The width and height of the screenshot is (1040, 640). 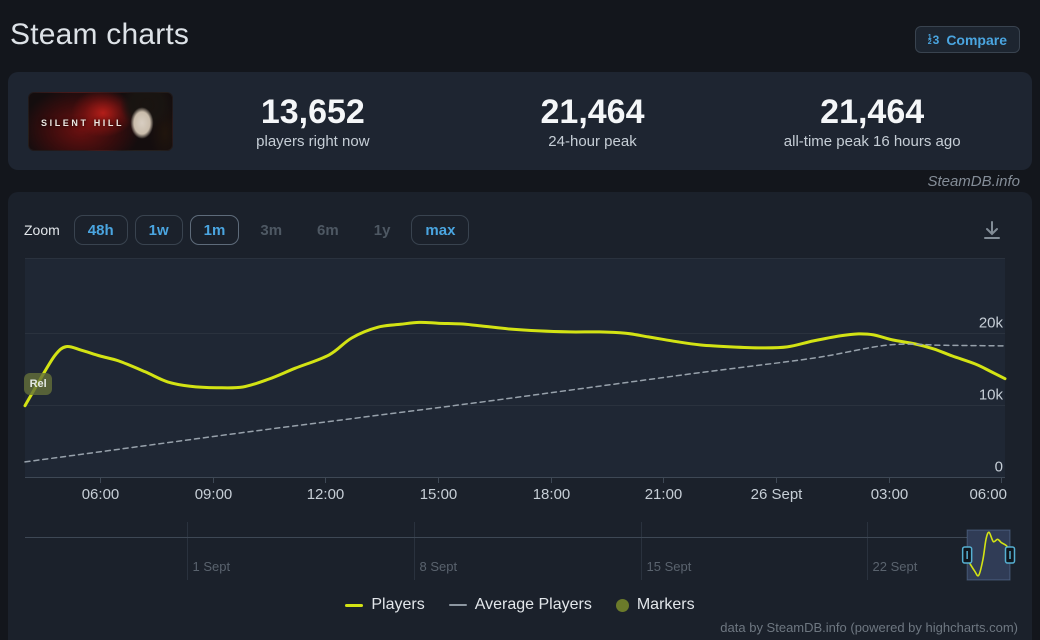 What do you see at coordinates (214, 230) in the screenshot?
I see `zoom-button-1m: 1m` at bounding box center [214, 230].